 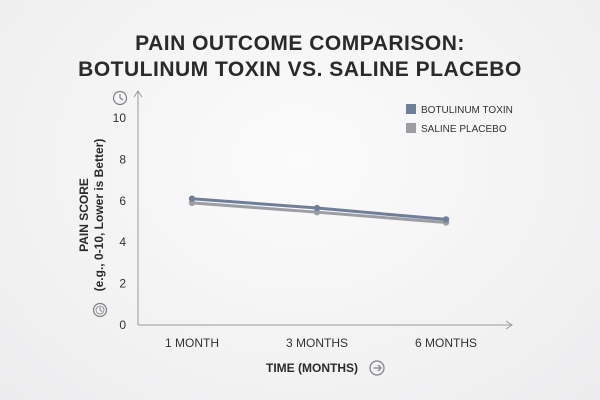 I want to click on legend-label: BOTULINUM TOXIN, so click(x=467, y=110).